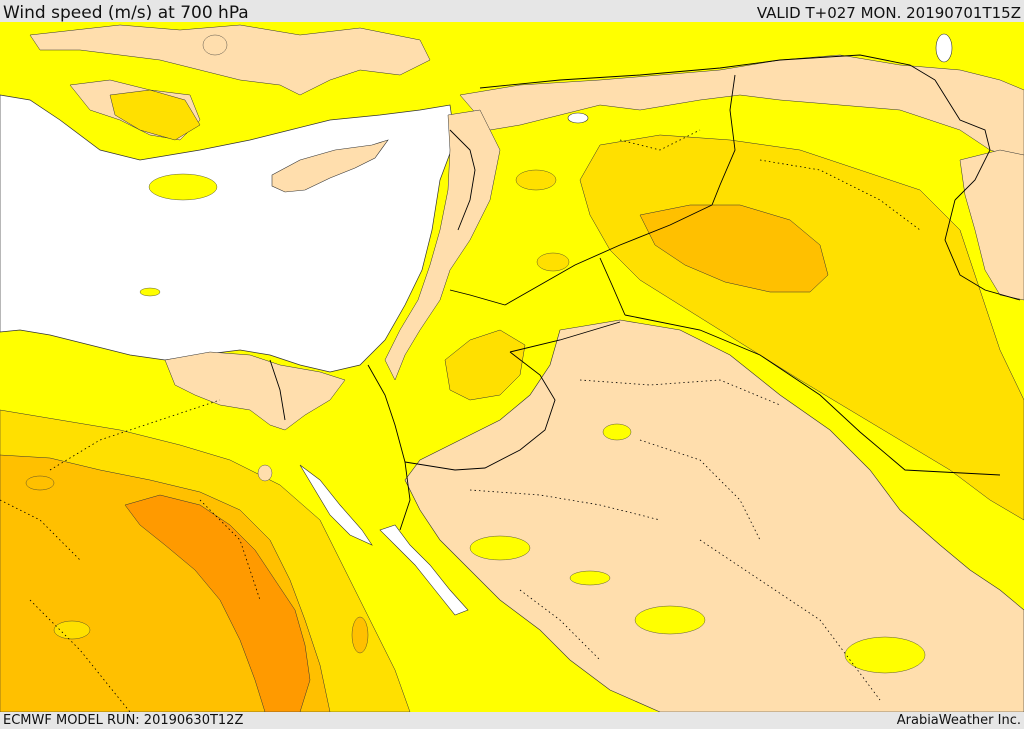 The width and height of the screenshot is (1024, 729). What do you see at coordinates (442, 245) in the screenshot?
I see `calm-zone-levant` at bounding box center [442, 245].